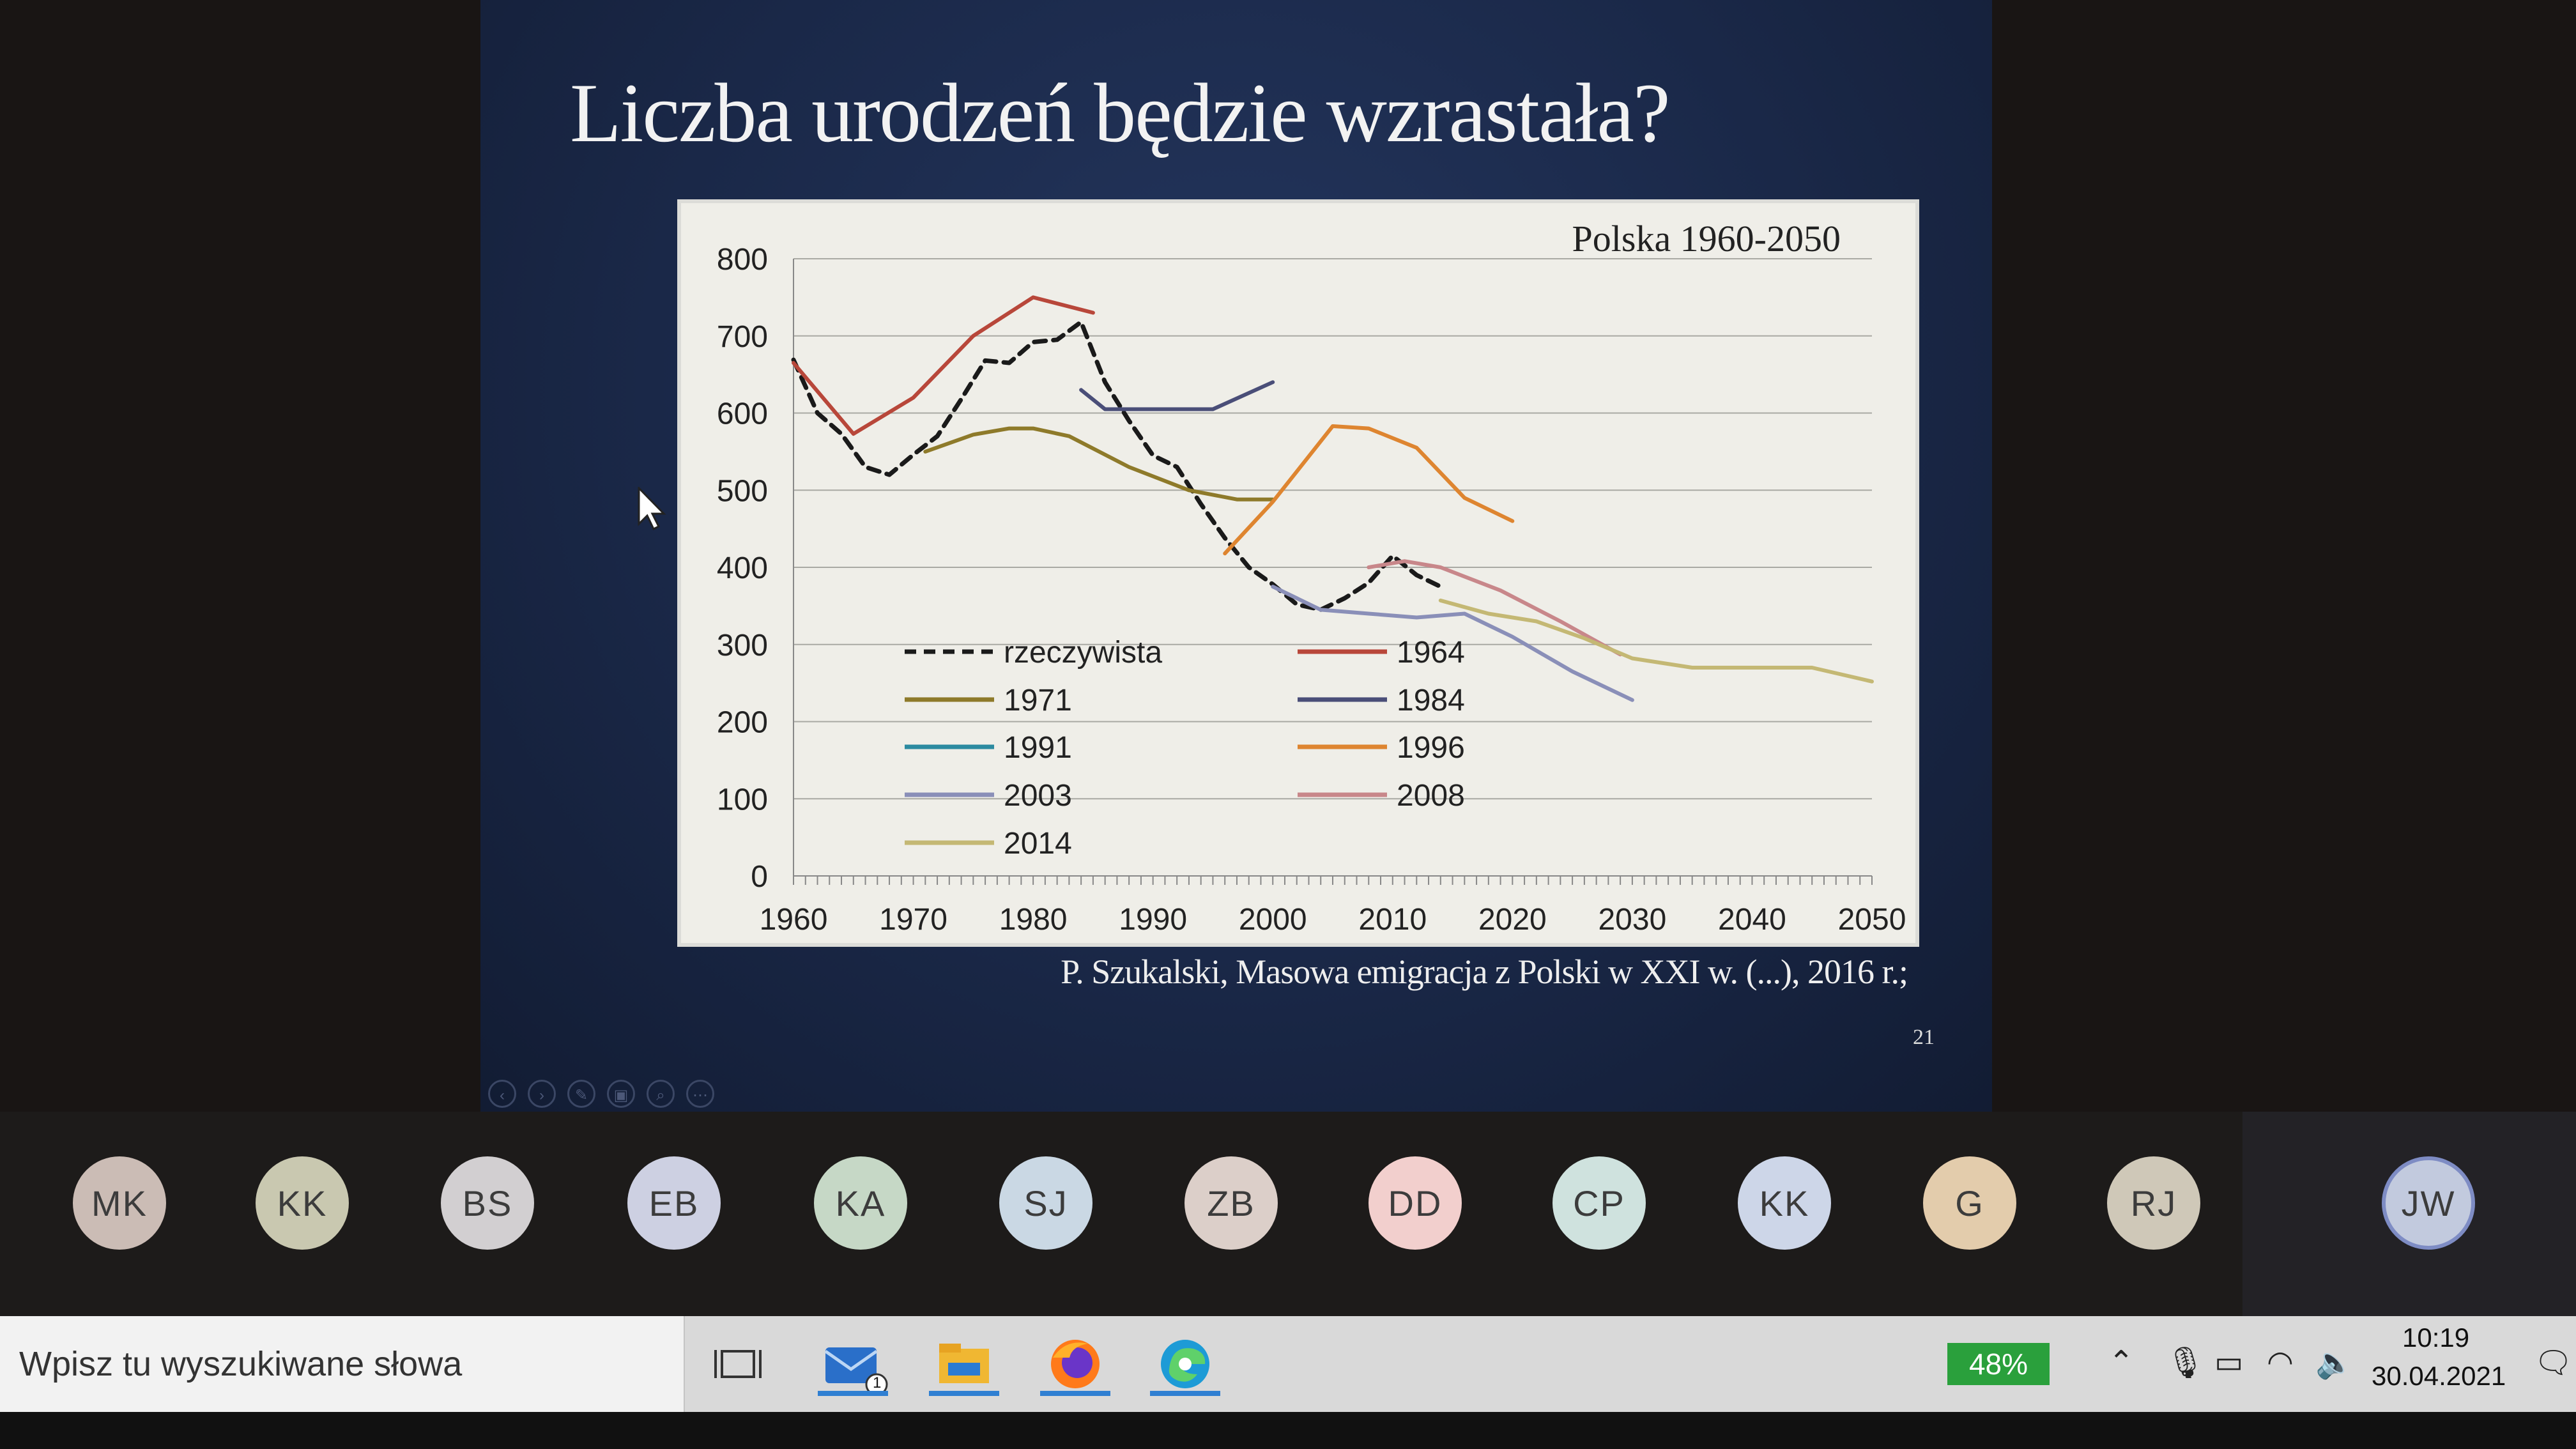 The image size is (2576, 1449). What do you see at coordinates (2229, 1362) in the screenshot?
I see `battery-icon: ▭` at bounding box center [2229, 1362].